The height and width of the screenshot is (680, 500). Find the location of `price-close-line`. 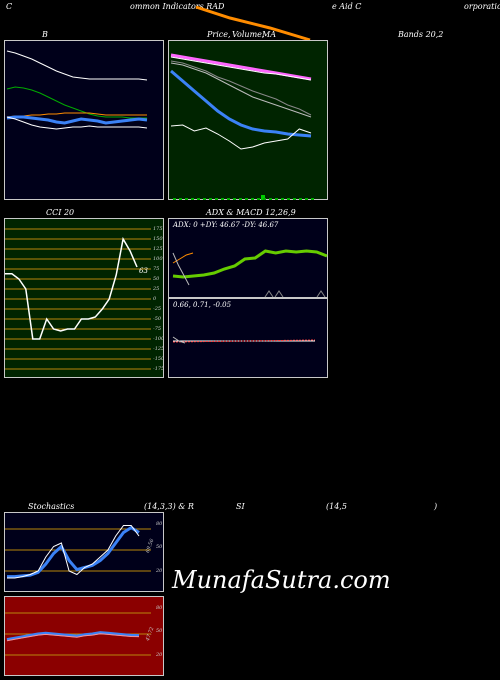

price-close-line is located at coordinates (241, 103).